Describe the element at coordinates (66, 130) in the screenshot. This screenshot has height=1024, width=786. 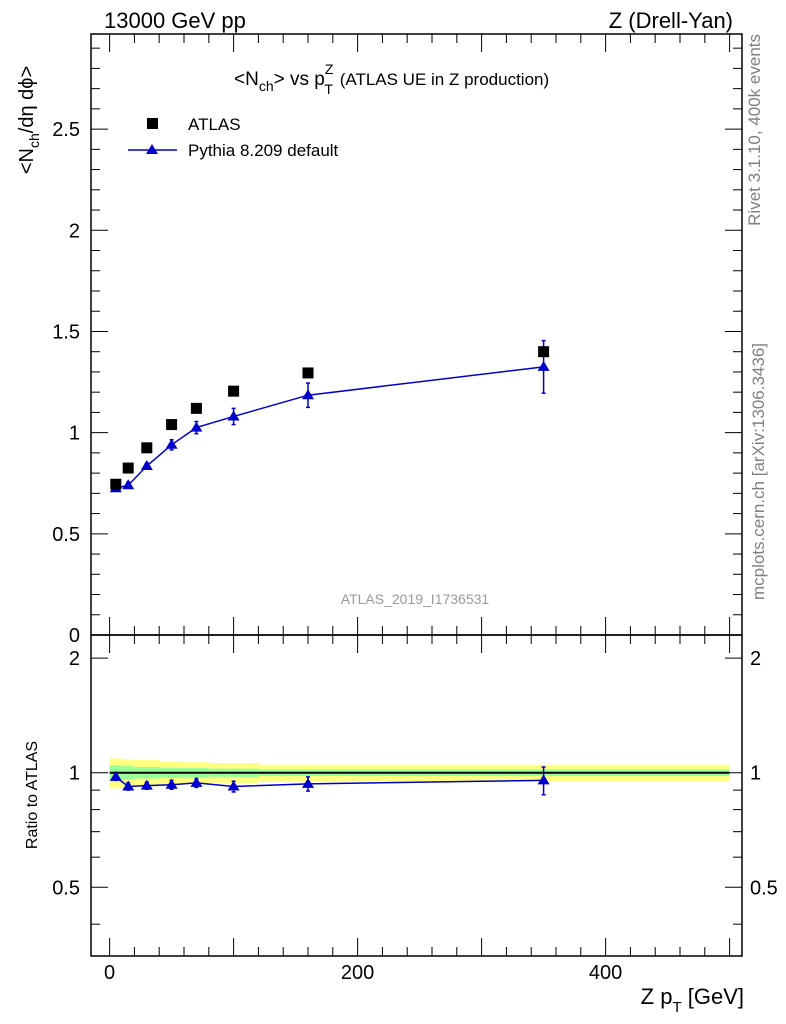
I see `main-y-tick-label: 2.5` at that location.